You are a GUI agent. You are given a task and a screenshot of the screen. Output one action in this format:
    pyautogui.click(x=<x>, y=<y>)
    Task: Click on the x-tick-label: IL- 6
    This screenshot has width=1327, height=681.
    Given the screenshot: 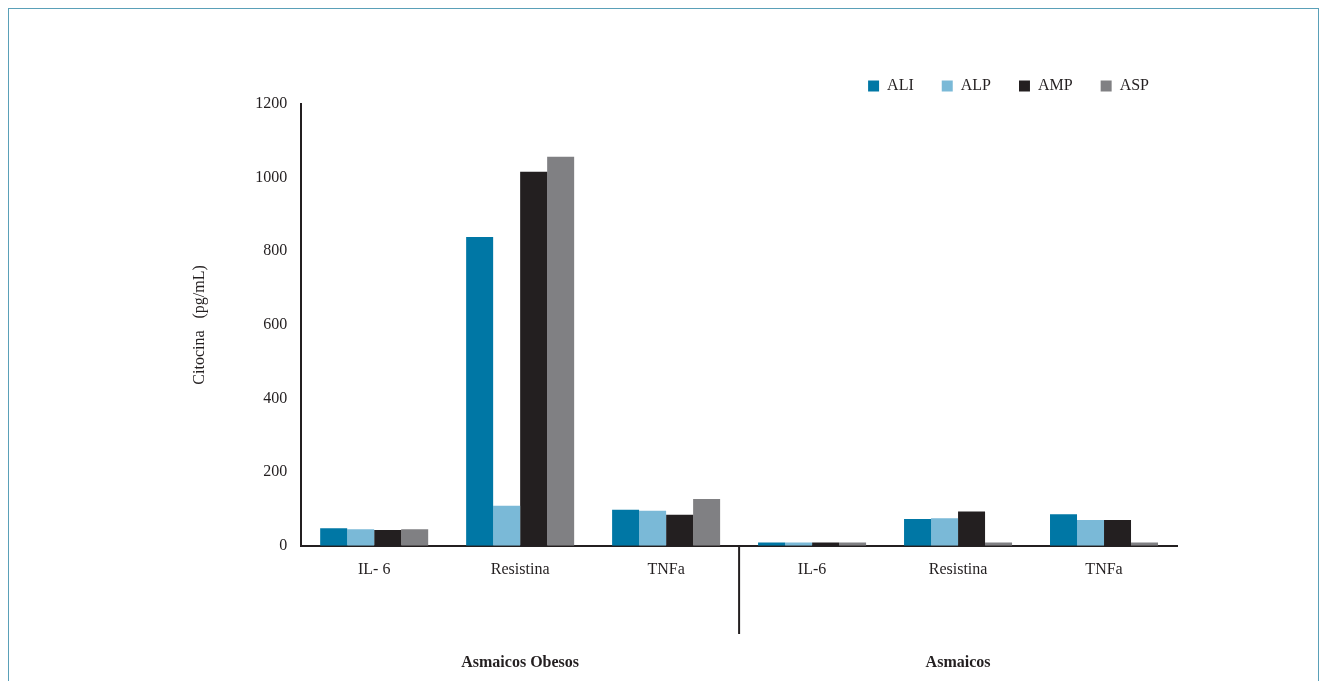 What is the action you would take?
    pyautogui.click(x=374, y=568)
    